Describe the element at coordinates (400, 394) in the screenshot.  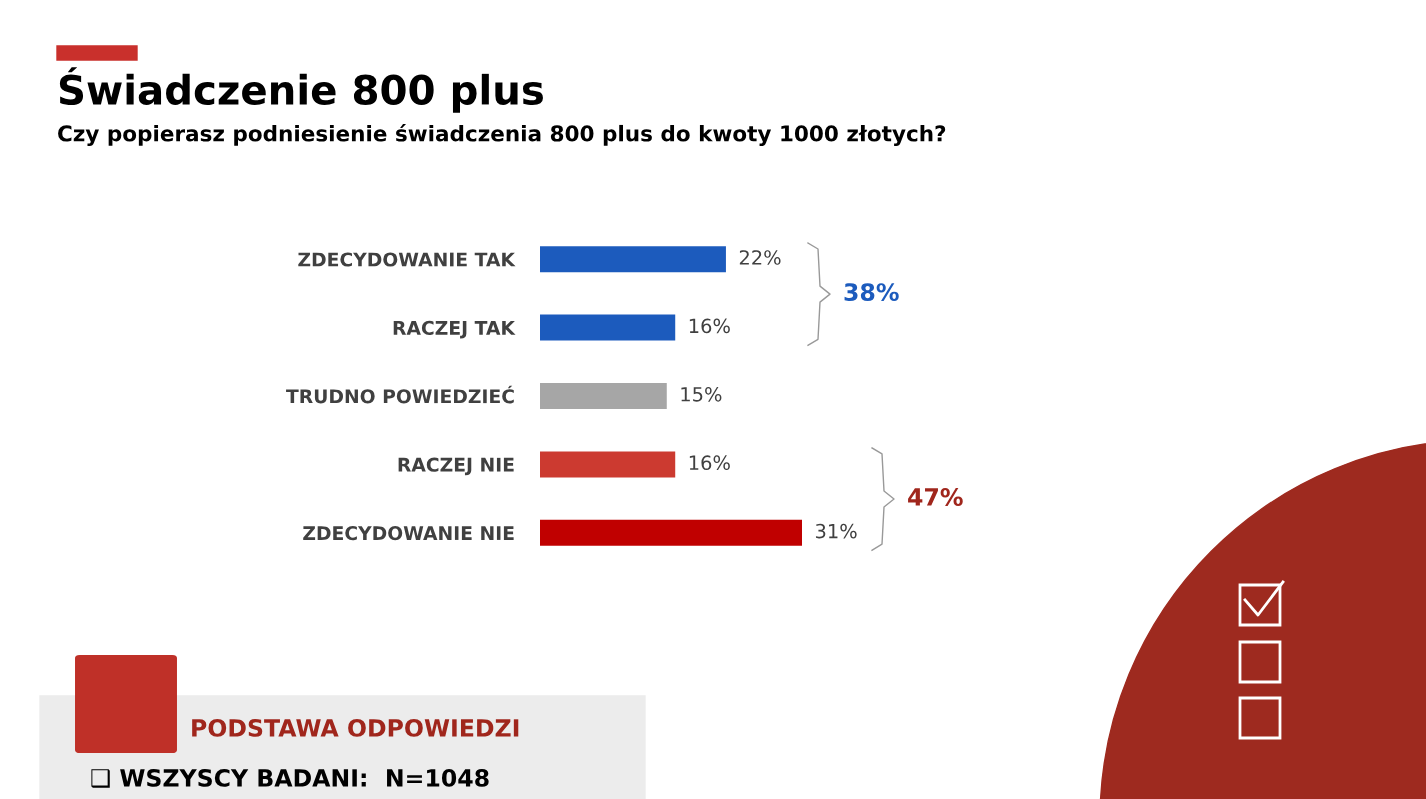
I see `y-tick-label: TRUDNO POWIEDZIEĆ` at that location.